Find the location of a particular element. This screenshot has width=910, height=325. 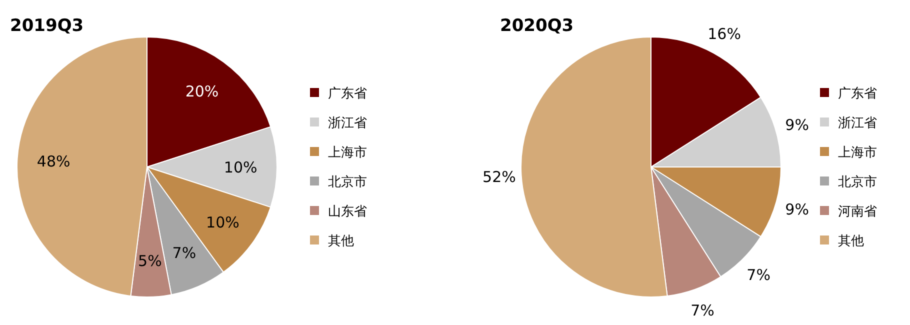

data-label: 52% is located at coordinates (499, 177).